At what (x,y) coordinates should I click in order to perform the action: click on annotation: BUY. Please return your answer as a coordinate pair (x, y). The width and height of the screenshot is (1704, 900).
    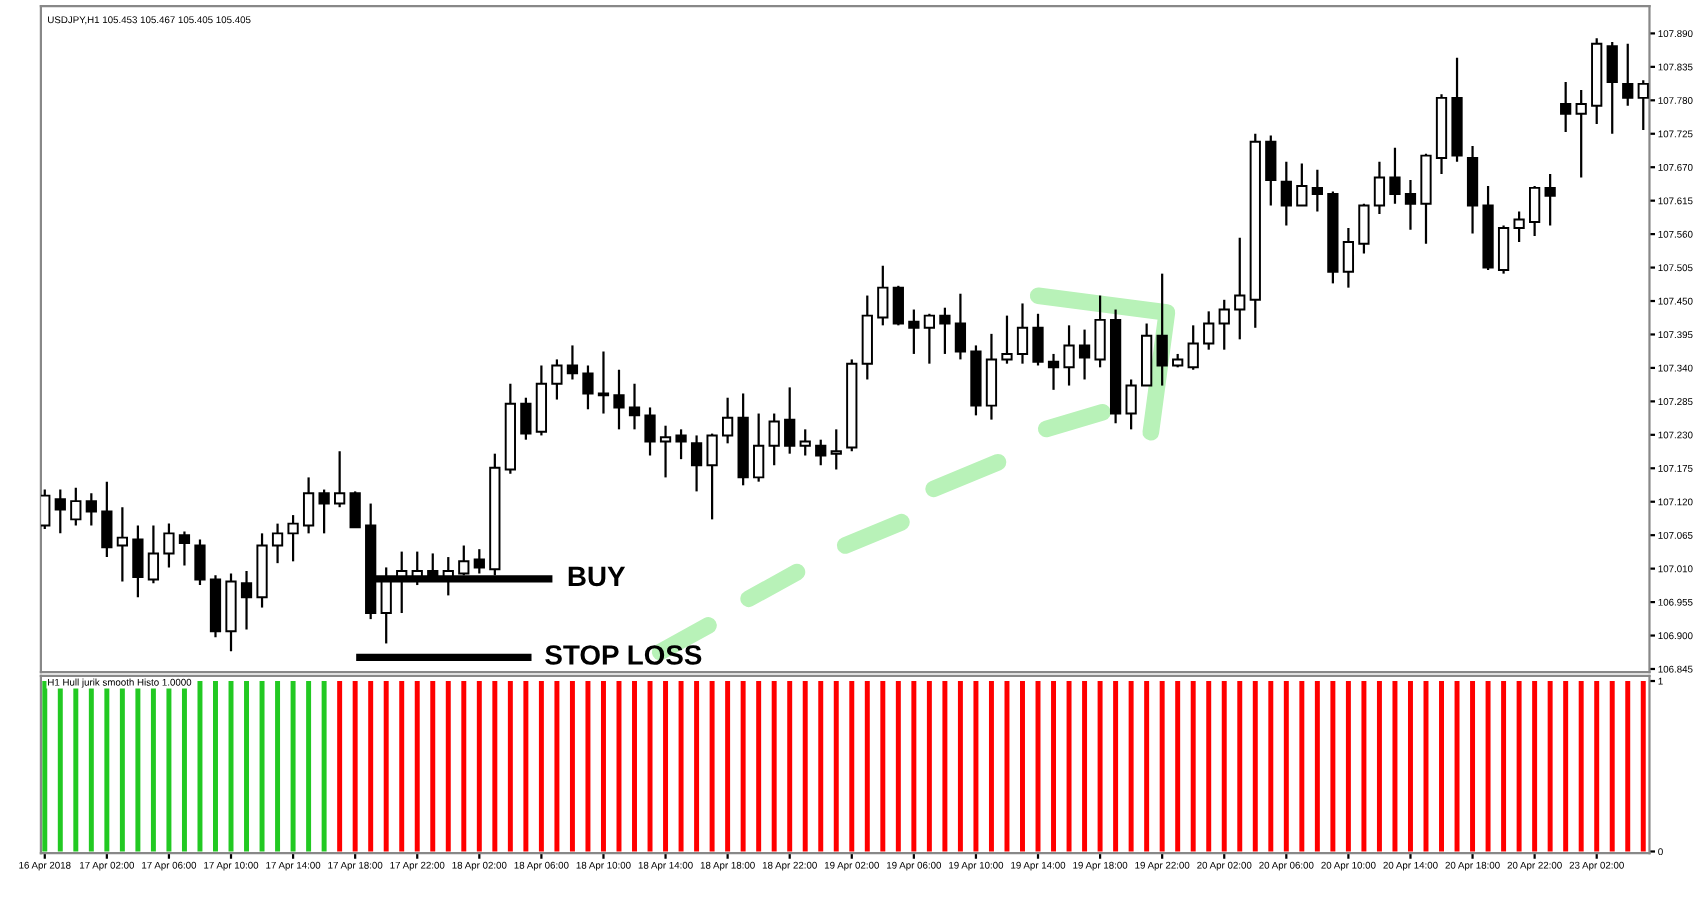
    Looking at the image, I should click on (597, 576).